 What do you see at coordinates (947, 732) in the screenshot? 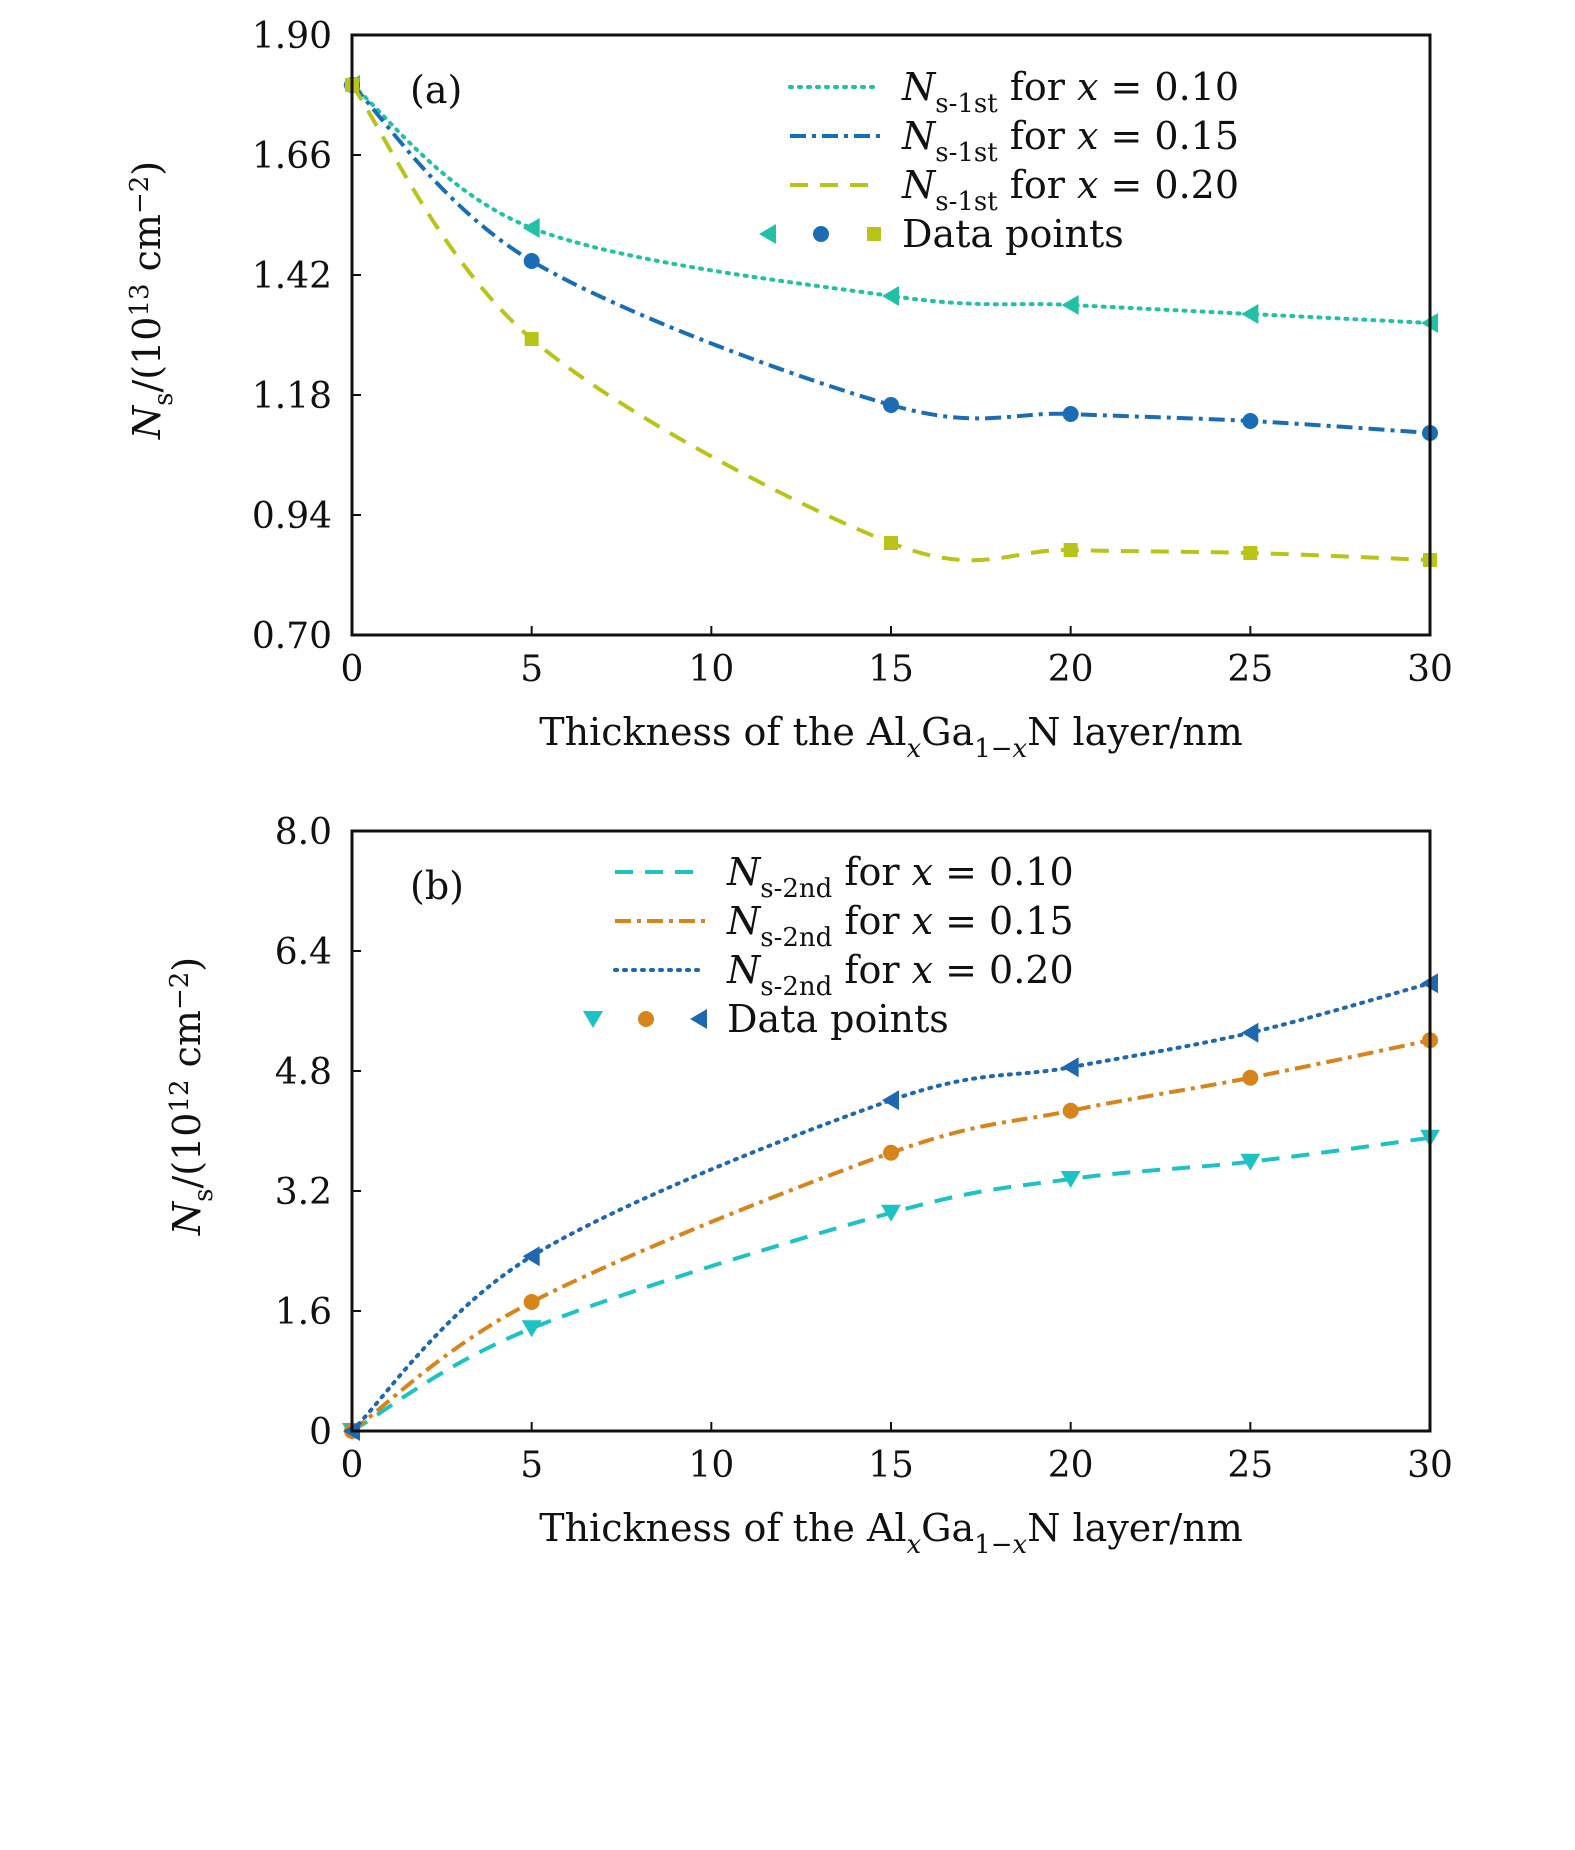
I see `x-axis-label-part: Ga` at bounding box center [947, 732].